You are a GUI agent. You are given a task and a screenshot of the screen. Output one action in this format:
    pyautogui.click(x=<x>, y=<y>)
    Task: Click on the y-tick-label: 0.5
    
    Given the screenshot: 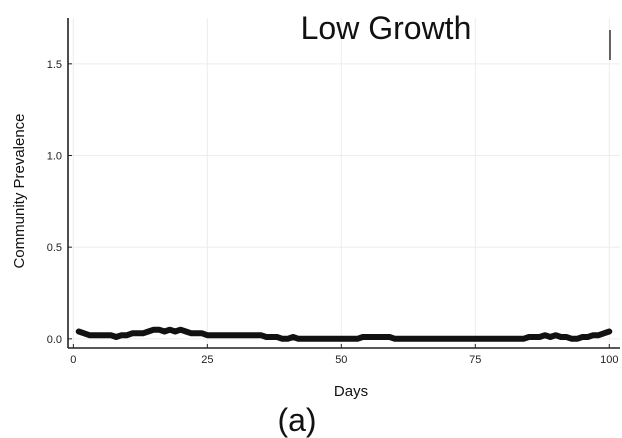 What is the action you would take?
    pyautogui.click(x=54, y=248)
    